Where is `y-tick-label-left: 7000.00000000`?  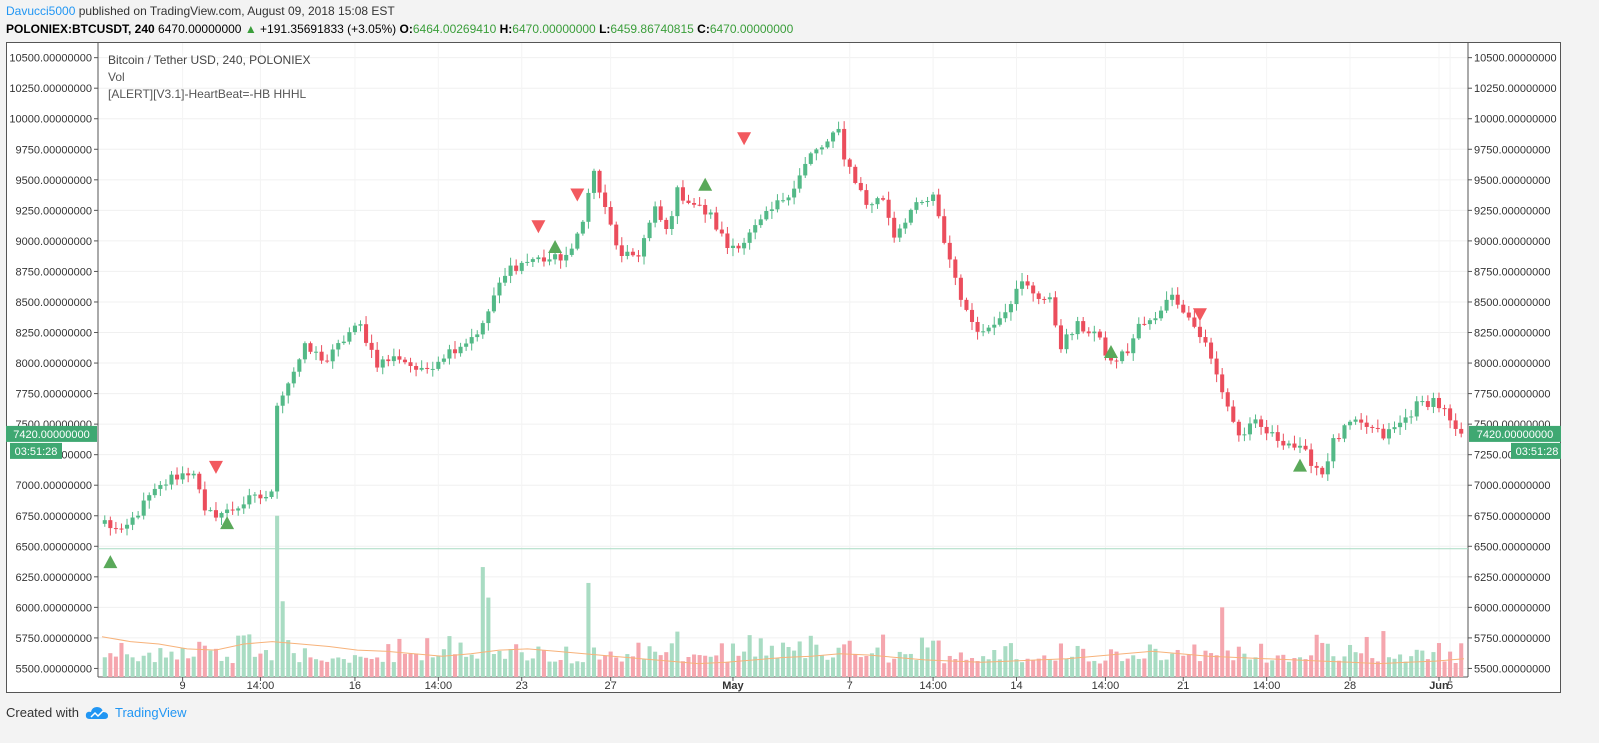
y-tick-label-left: 7000.00000000 is located at coordinates (54, 486).